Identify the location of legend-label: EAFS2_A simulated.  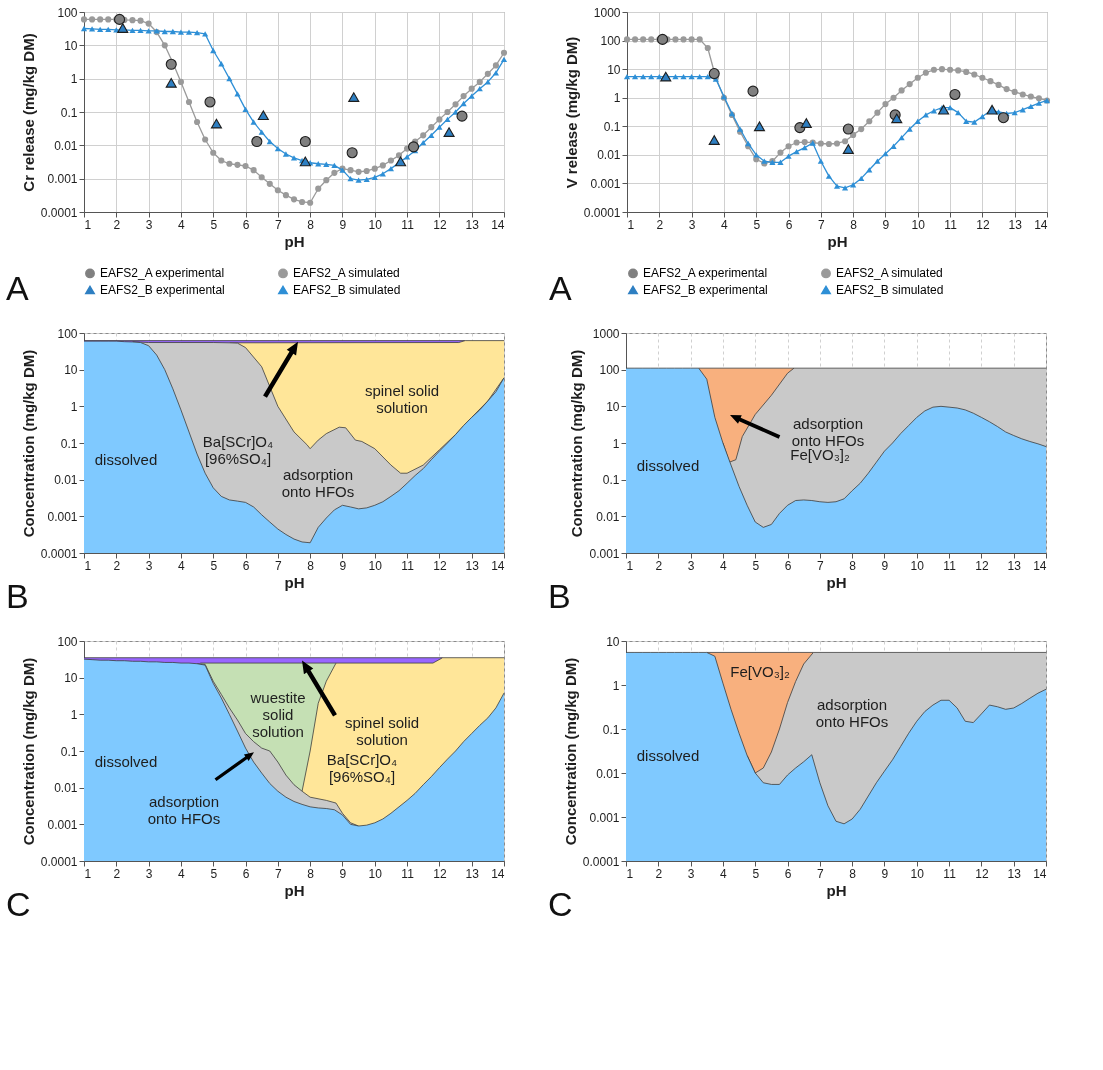
(346, 273).